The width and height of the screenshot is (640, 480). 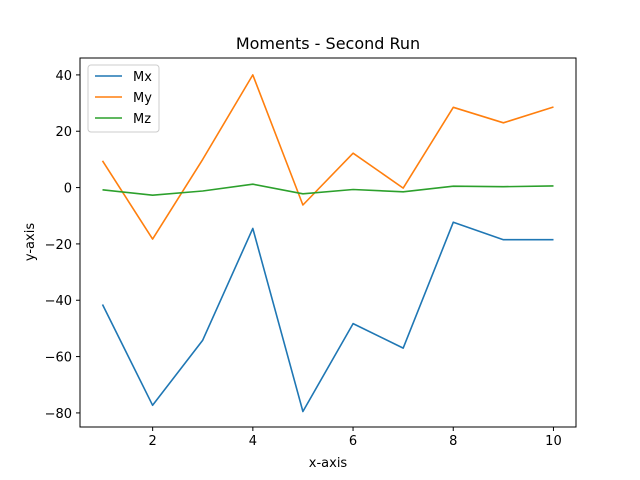 What do you see at coordinates (253, 441) in the screenshot?
I see `x-tick-label: 4` at bounding box center [253, 441].